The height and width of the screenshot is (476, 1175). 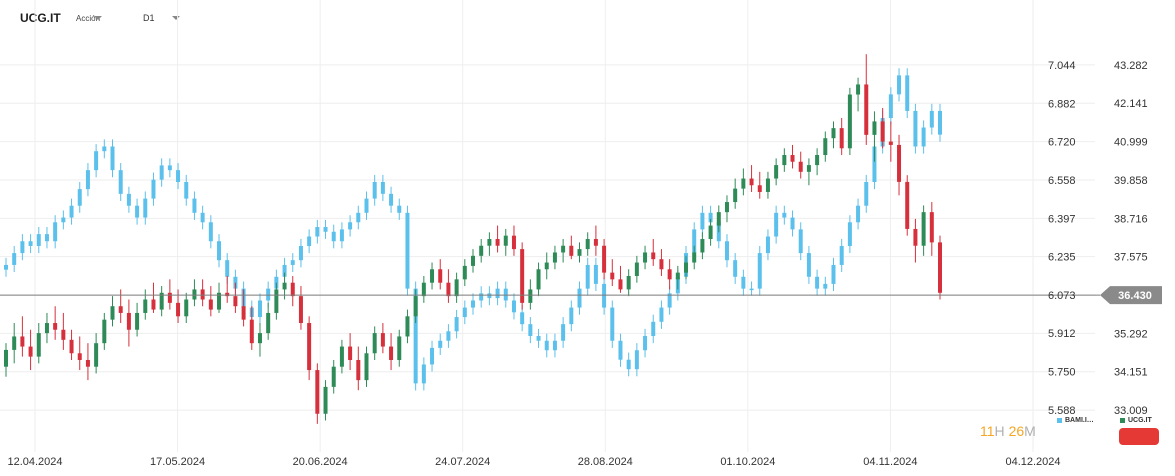 What do you see at coordinates (1062, 296) in the screenshot?
I see `left-axis-tick-label: 6.073` at bounding box center [1062, 296].